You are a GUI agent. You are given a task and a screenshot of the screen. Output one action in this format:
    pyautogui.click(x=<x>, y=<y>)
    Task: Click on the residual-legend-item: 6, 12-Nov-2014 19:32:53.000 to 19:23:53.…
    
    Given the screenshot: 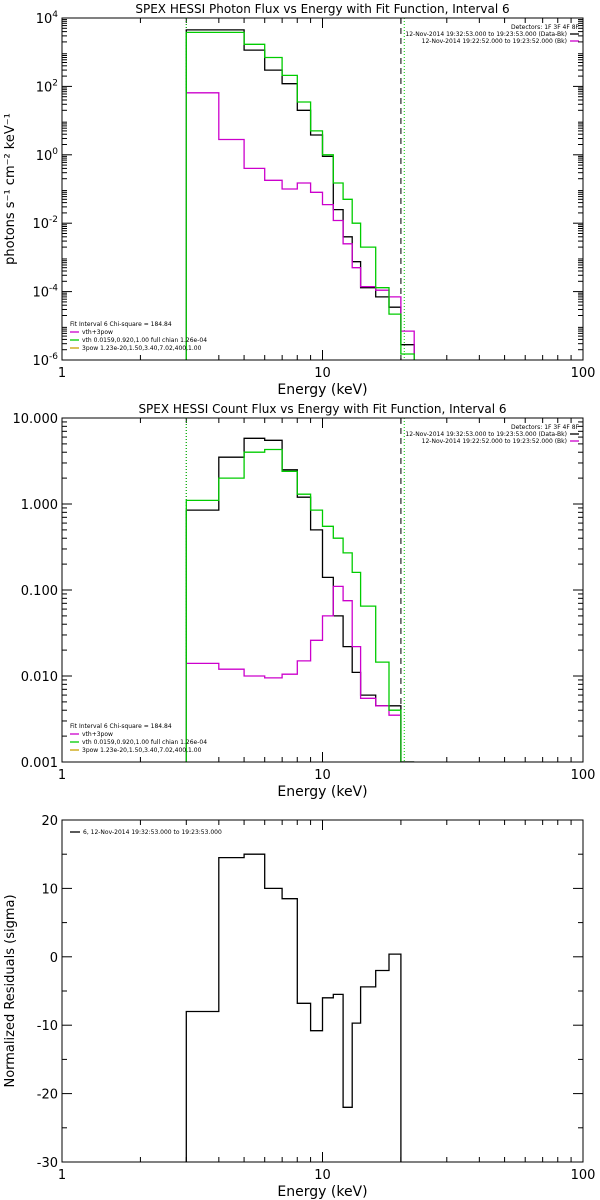 What is the action you would take?
    pyautogui.click(x=152, y=832)
    